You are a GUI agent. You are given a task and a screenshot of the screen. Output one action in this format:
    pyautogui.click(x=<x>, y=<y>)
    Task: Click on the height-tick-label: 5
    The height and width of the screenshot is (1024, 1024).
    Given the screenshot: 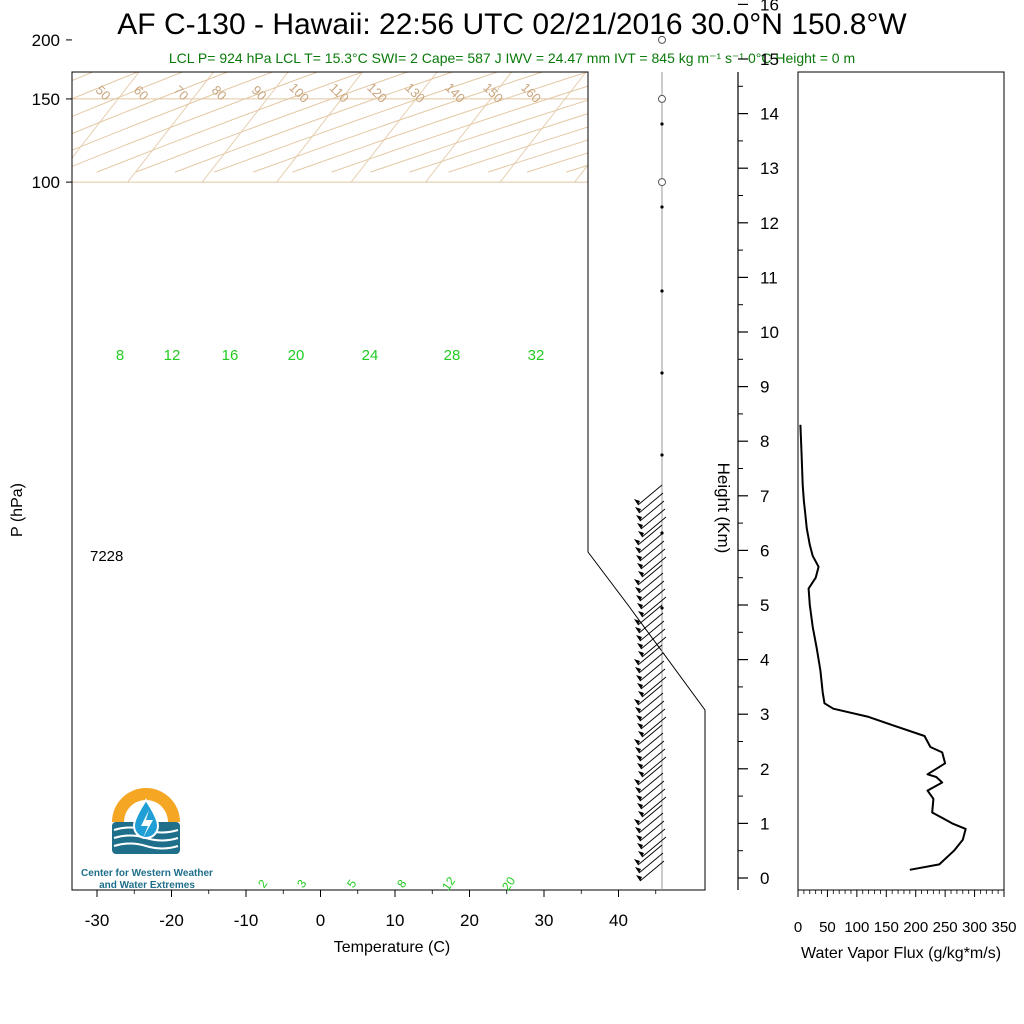 What is the action you would take?
    pyautogui.click(x=764, y=605)
    